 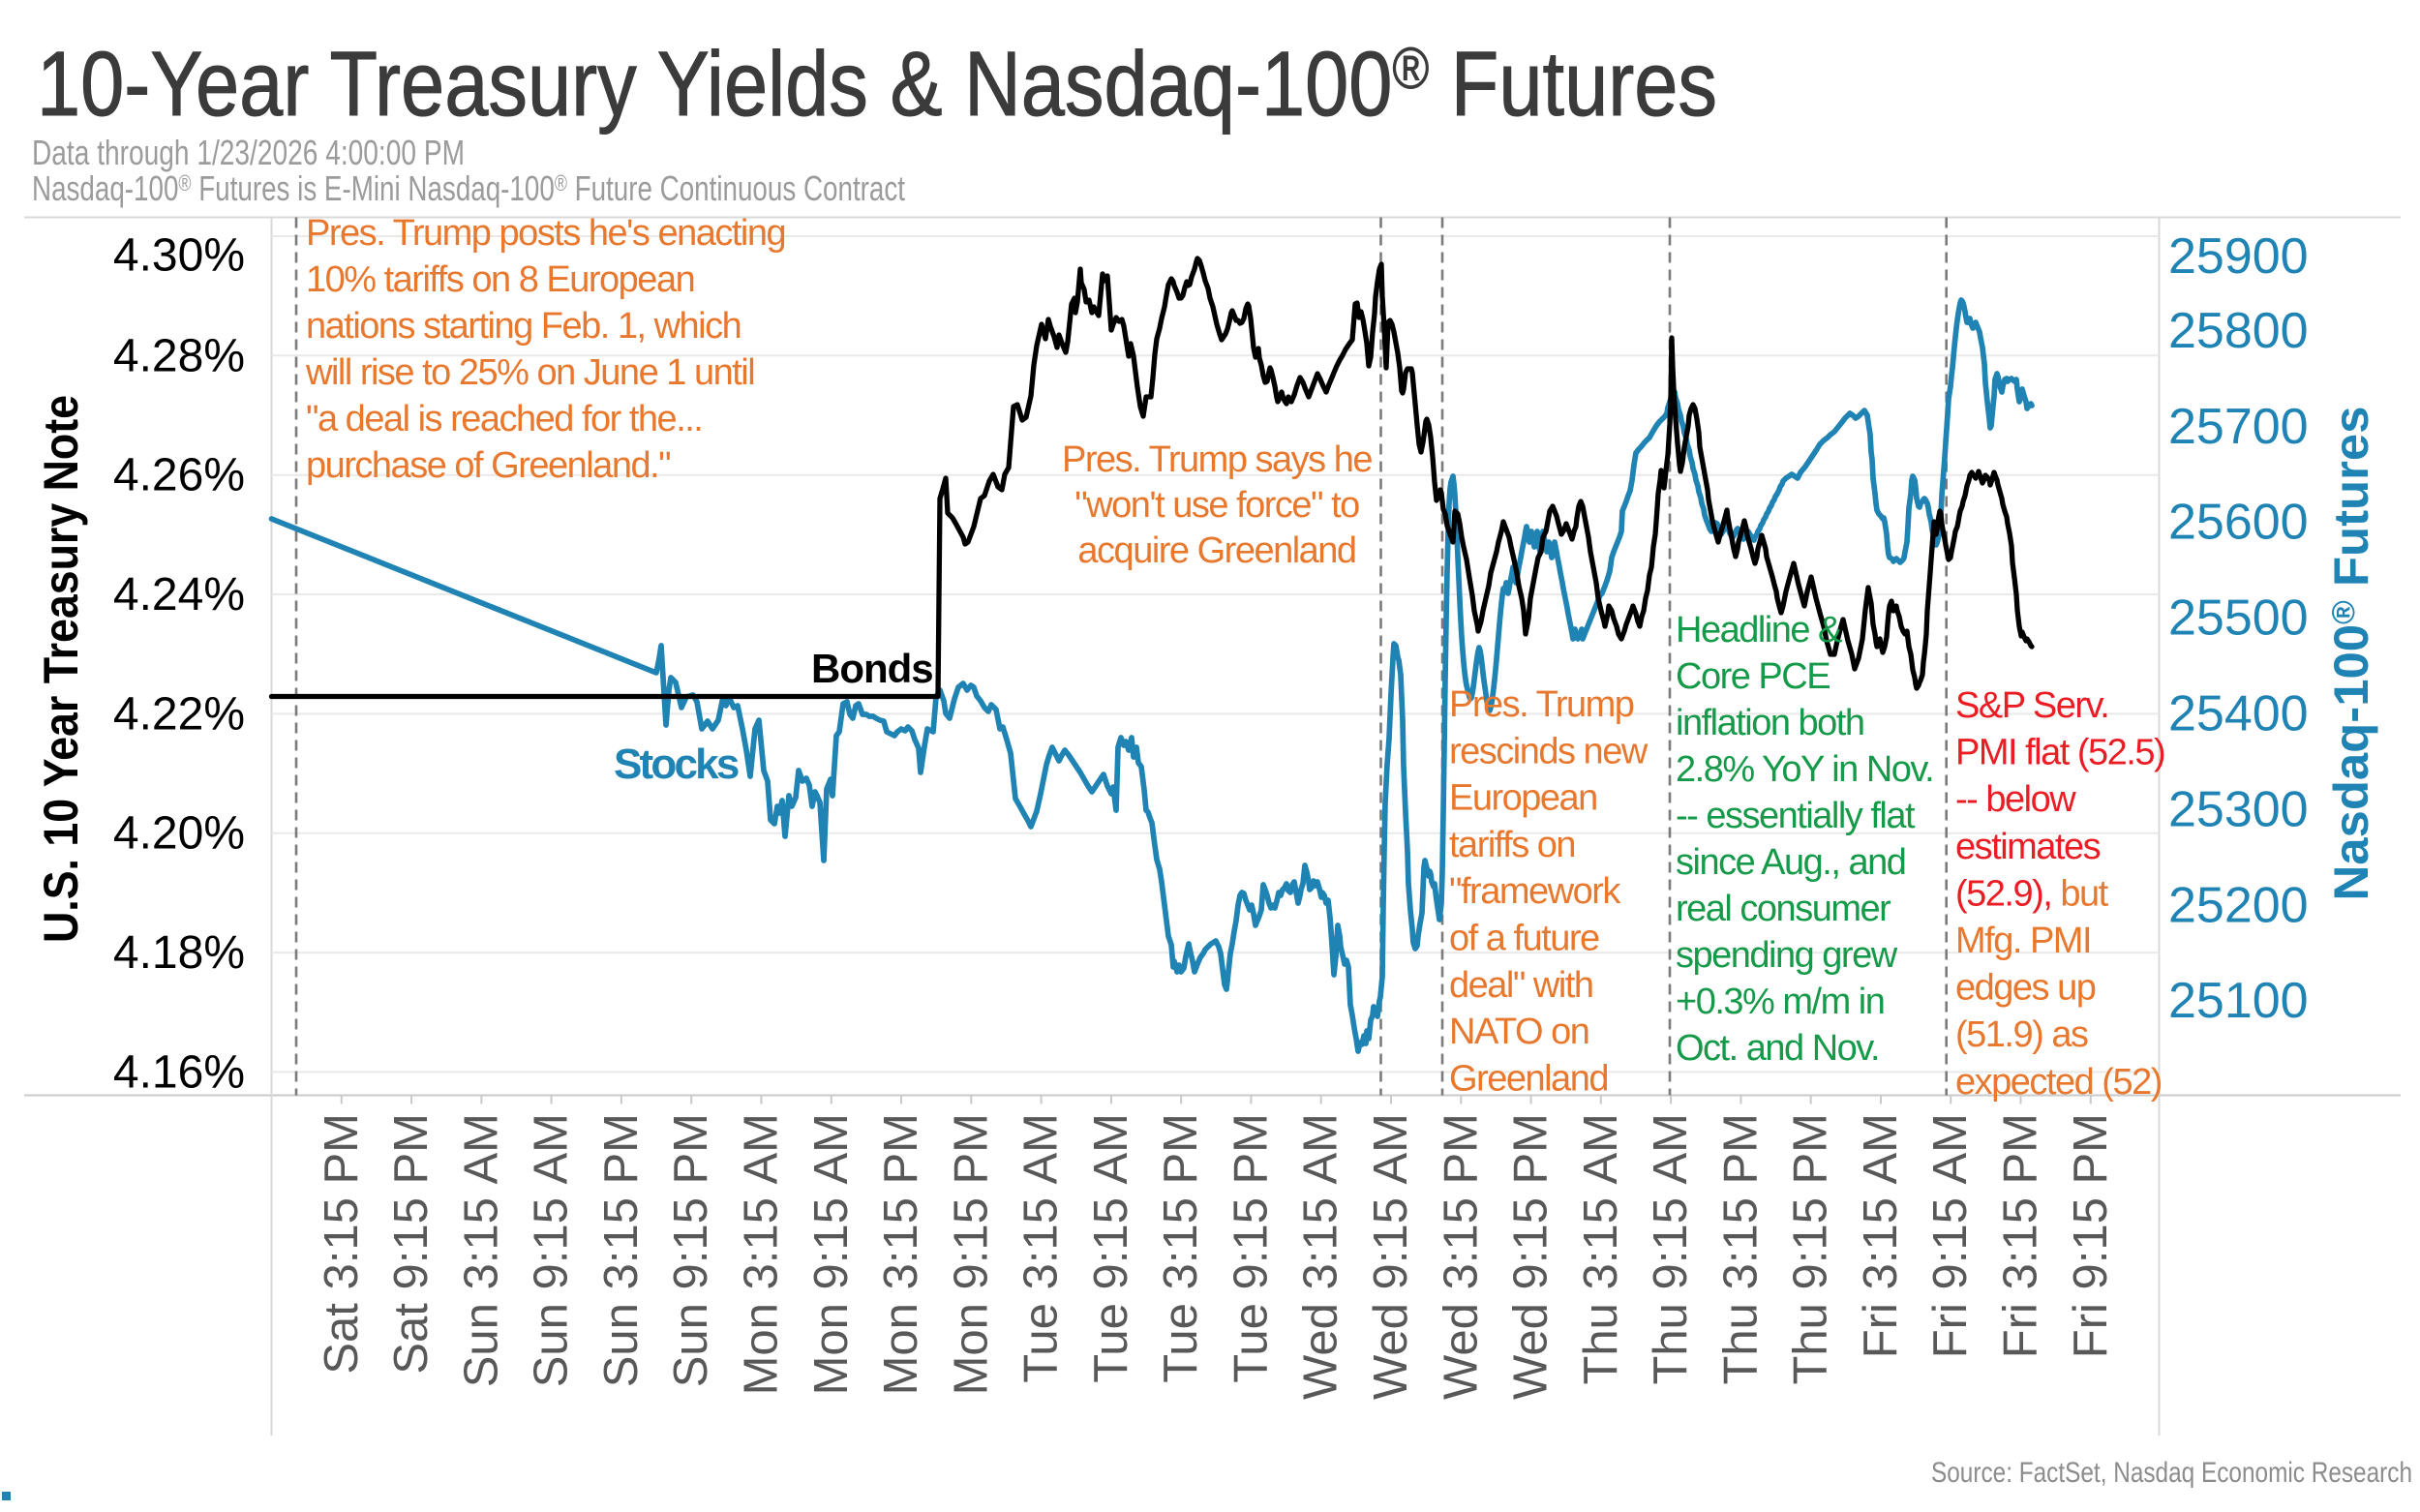 What do you see at coordinates (179, 355) in the screenshot?
I see `svg-text: 4.28%` at bounding box center [179, 355].